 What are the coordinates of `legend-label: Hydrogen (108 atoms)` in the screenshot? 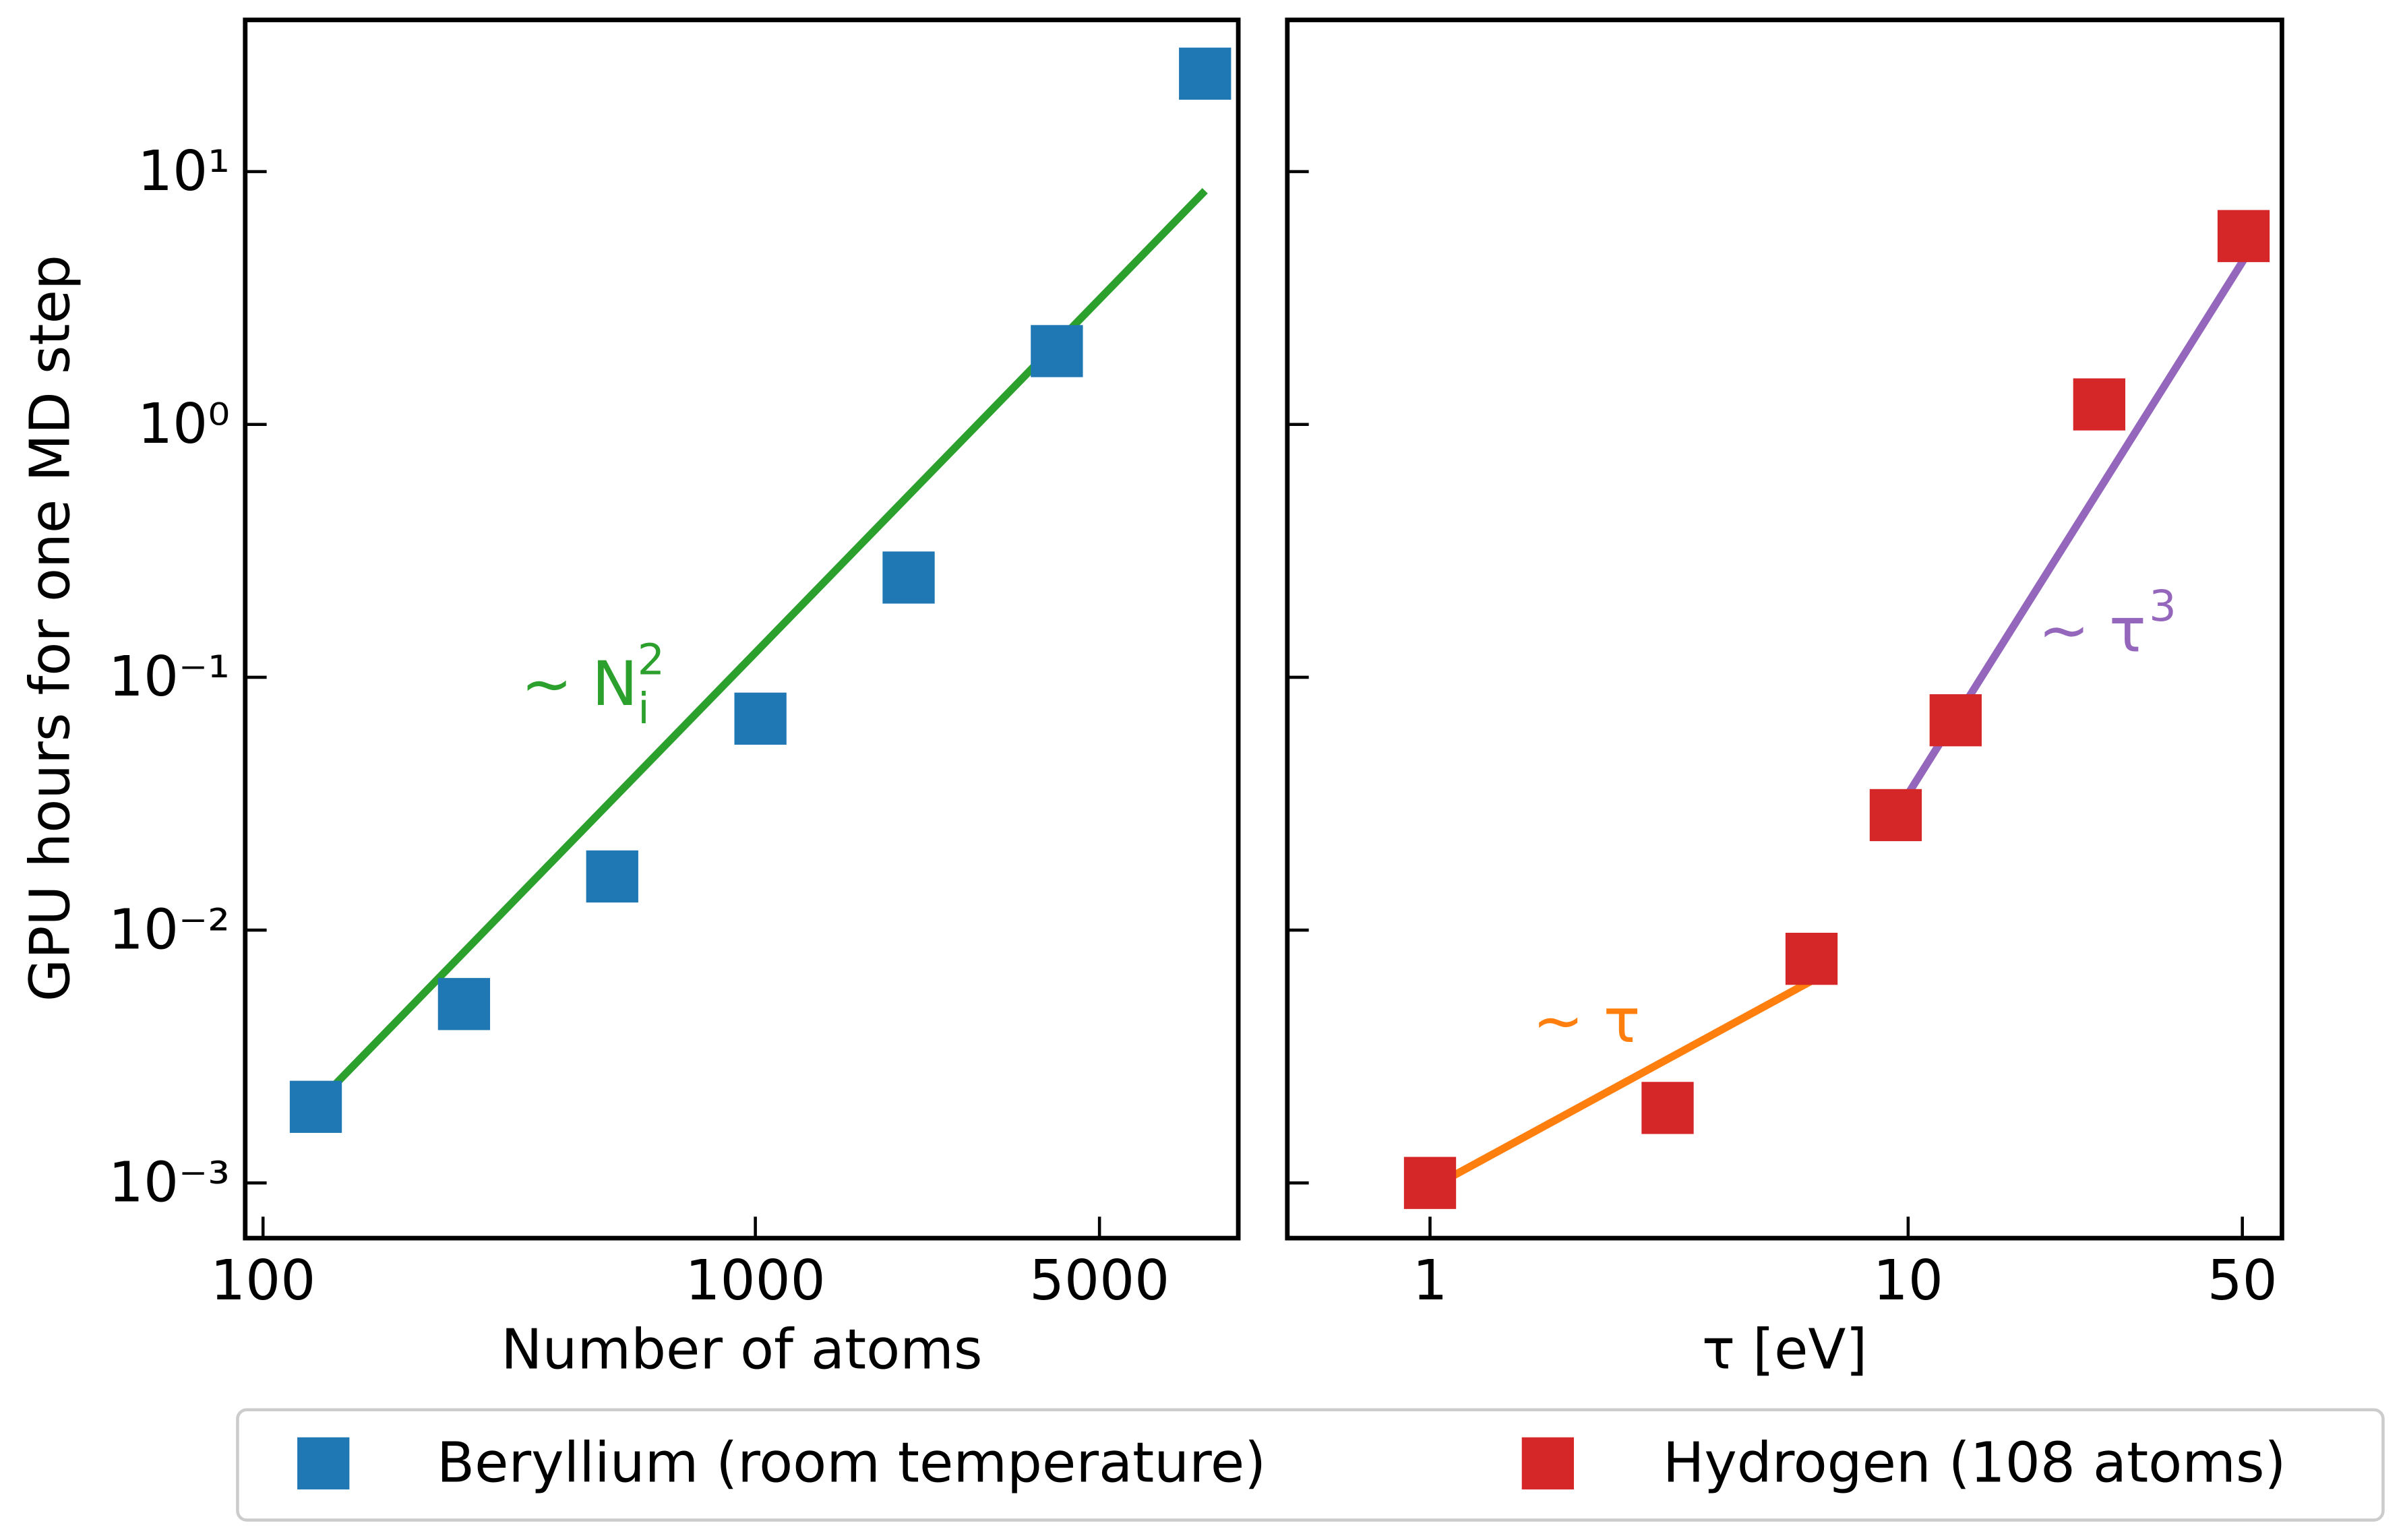 It's located at (1975, 1464).